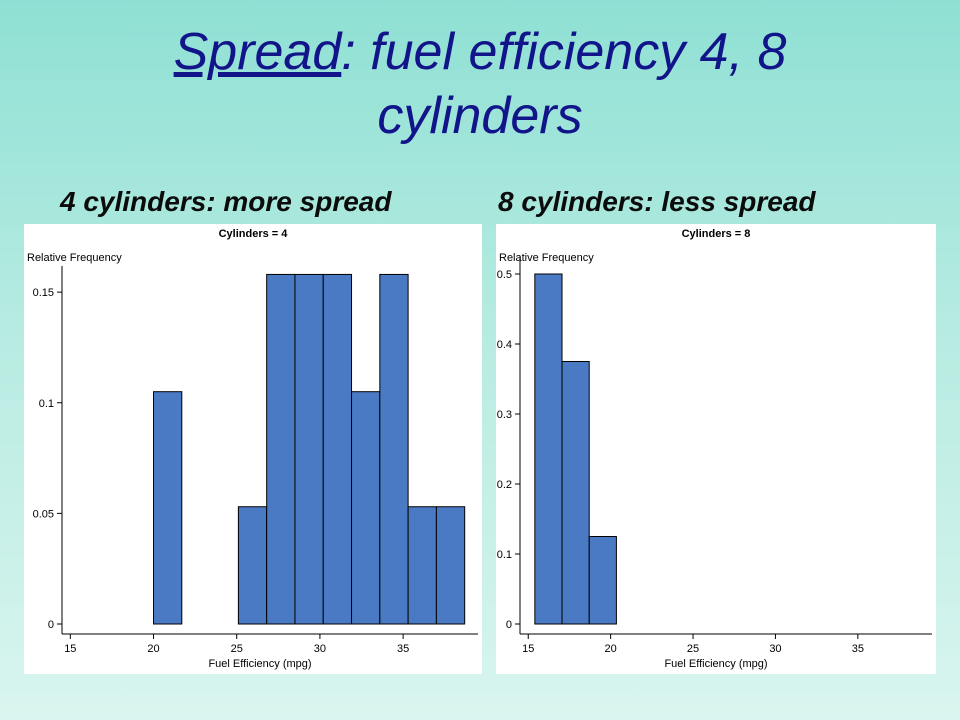  I want to click on title-underlined-word: Spread, so click(257, 52).